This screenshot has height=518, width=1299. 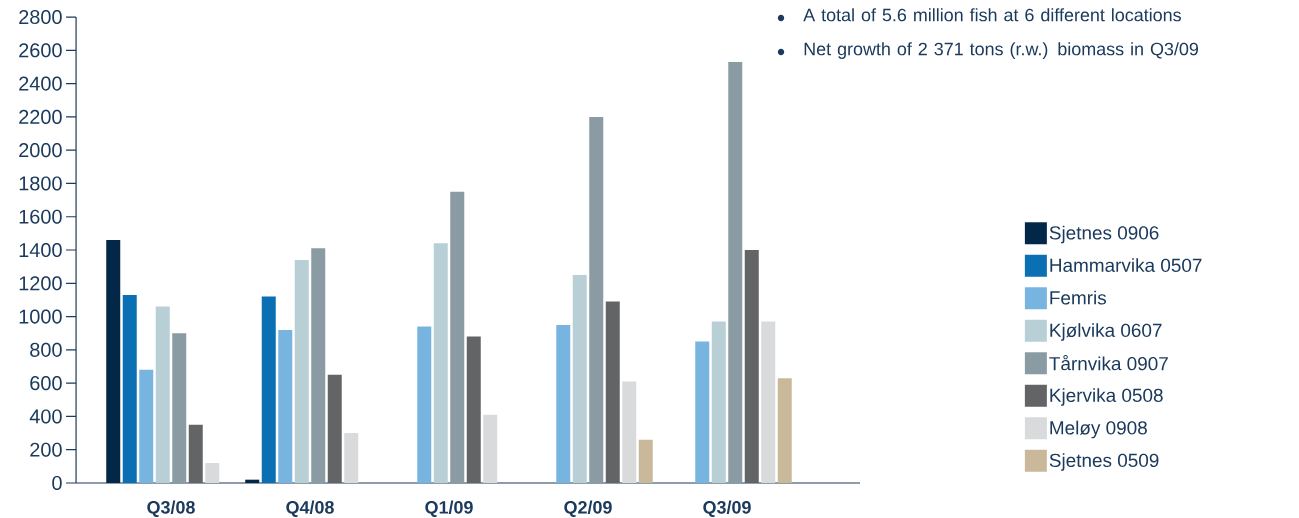 I want to click on x-tick-label: Q4/08, so click(x=310, y=509).